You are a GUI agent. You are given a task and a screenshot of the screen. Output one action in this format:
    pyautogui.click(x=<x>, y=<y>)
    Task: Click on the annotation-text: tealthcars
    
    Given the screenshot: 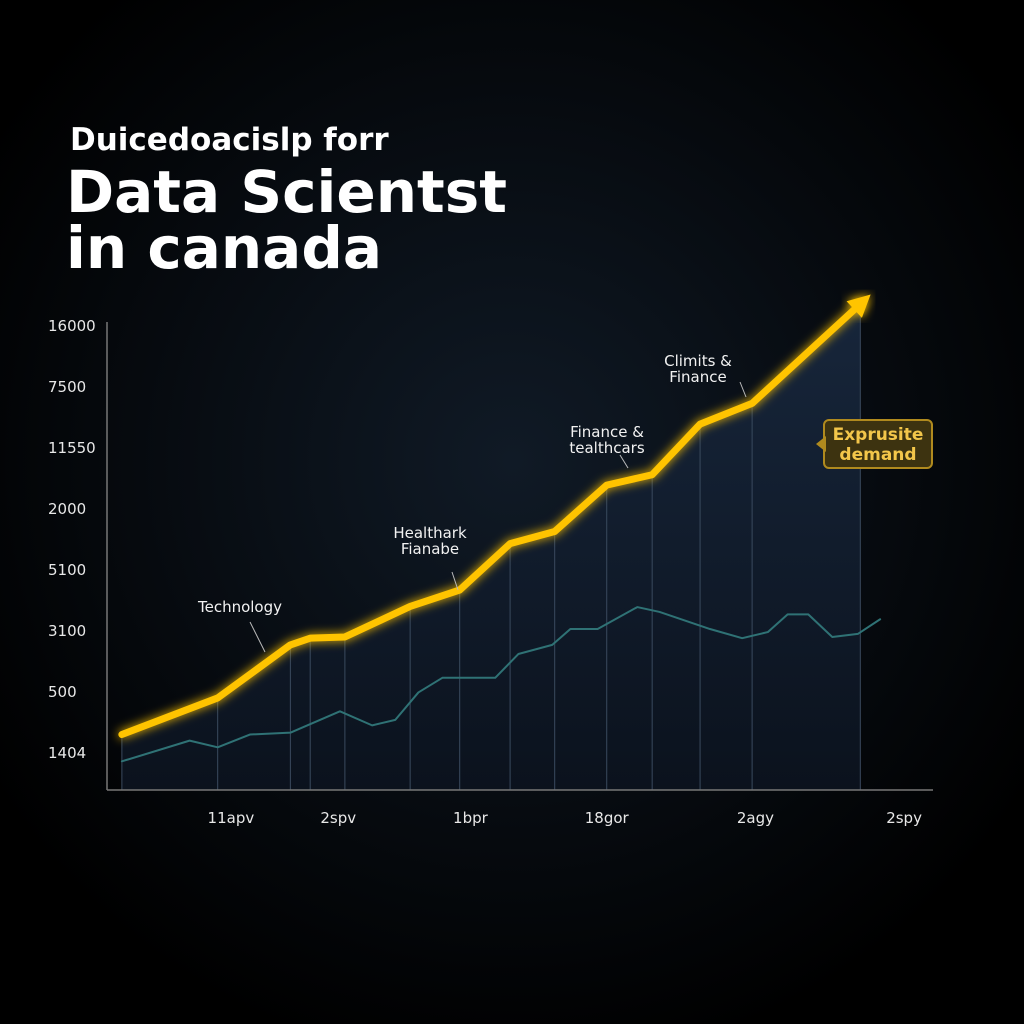 What is the action you would take?
    pyautogui.click(x=606, y=448)
    